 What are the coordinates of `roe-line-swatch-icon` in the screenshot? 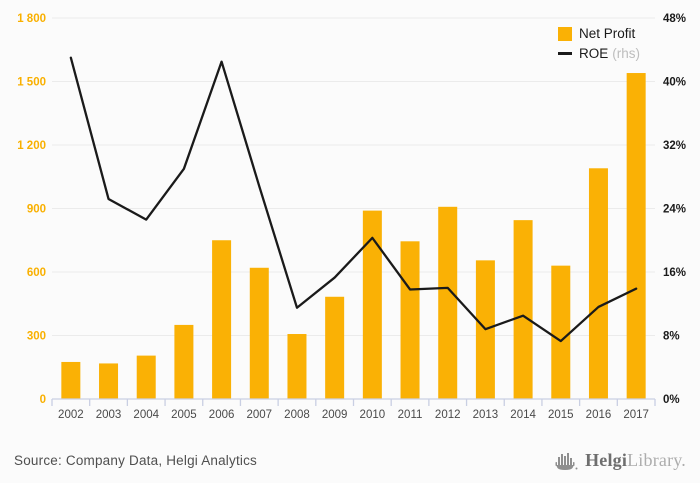 It's located at (565, 53).